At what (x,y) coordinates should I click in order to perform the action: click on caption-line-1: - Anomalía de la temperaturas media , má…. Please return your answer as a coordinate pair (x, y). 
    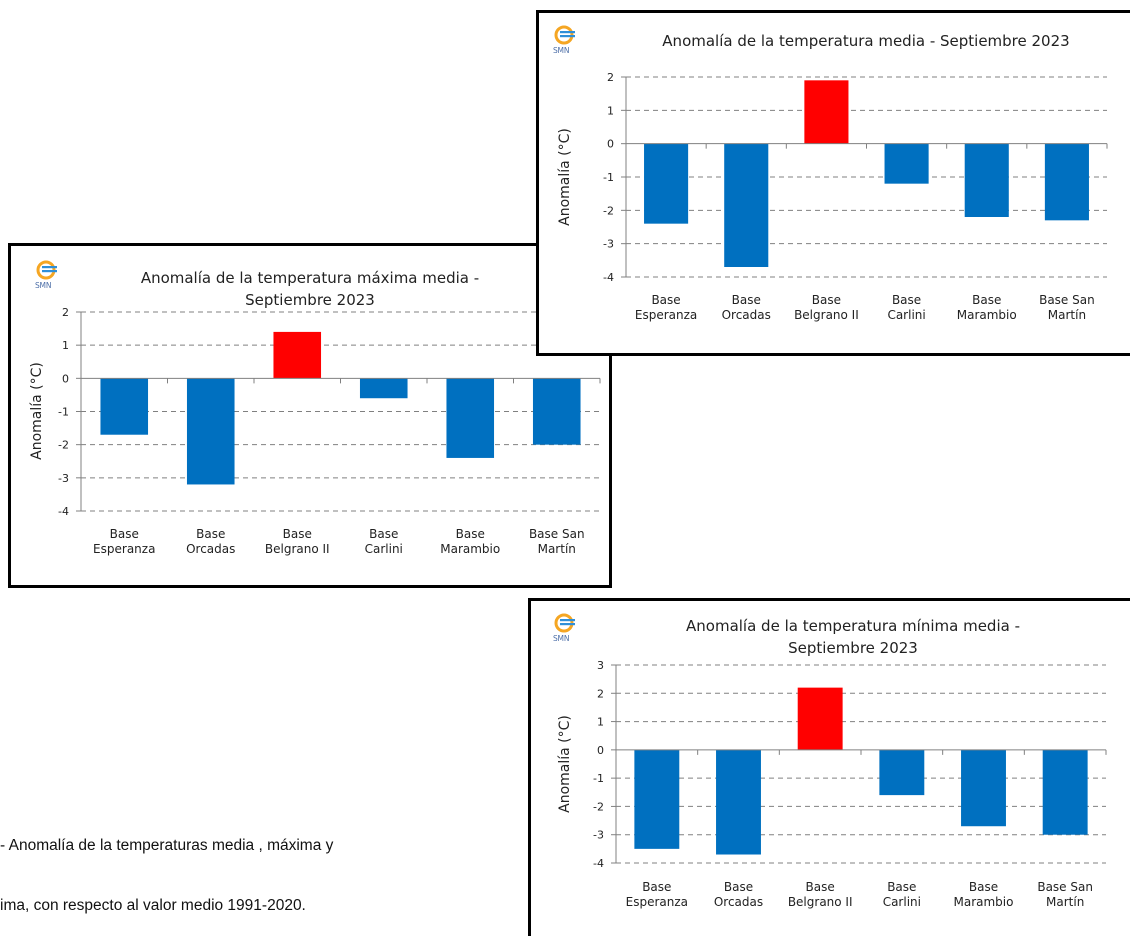
    Looking at the image, I should click on (167, 845).